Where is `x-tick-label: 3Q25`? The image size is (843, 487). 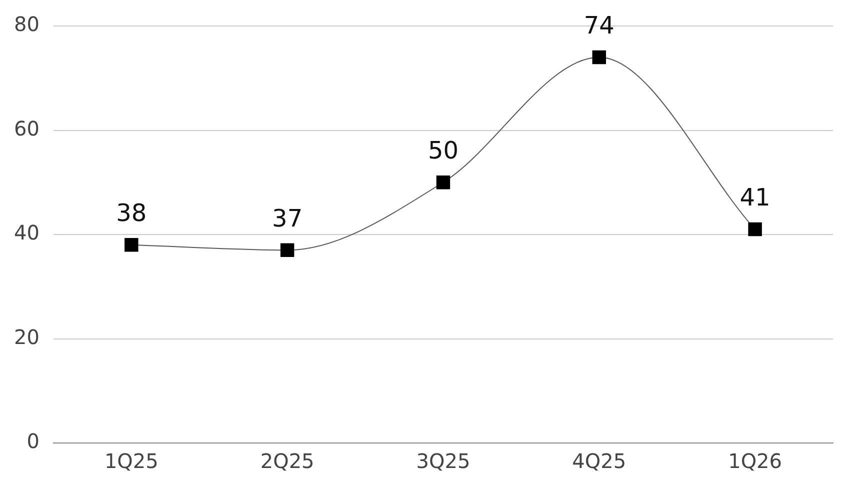
x-tick-label: 3Q25 is located at coordinates (443, 461).